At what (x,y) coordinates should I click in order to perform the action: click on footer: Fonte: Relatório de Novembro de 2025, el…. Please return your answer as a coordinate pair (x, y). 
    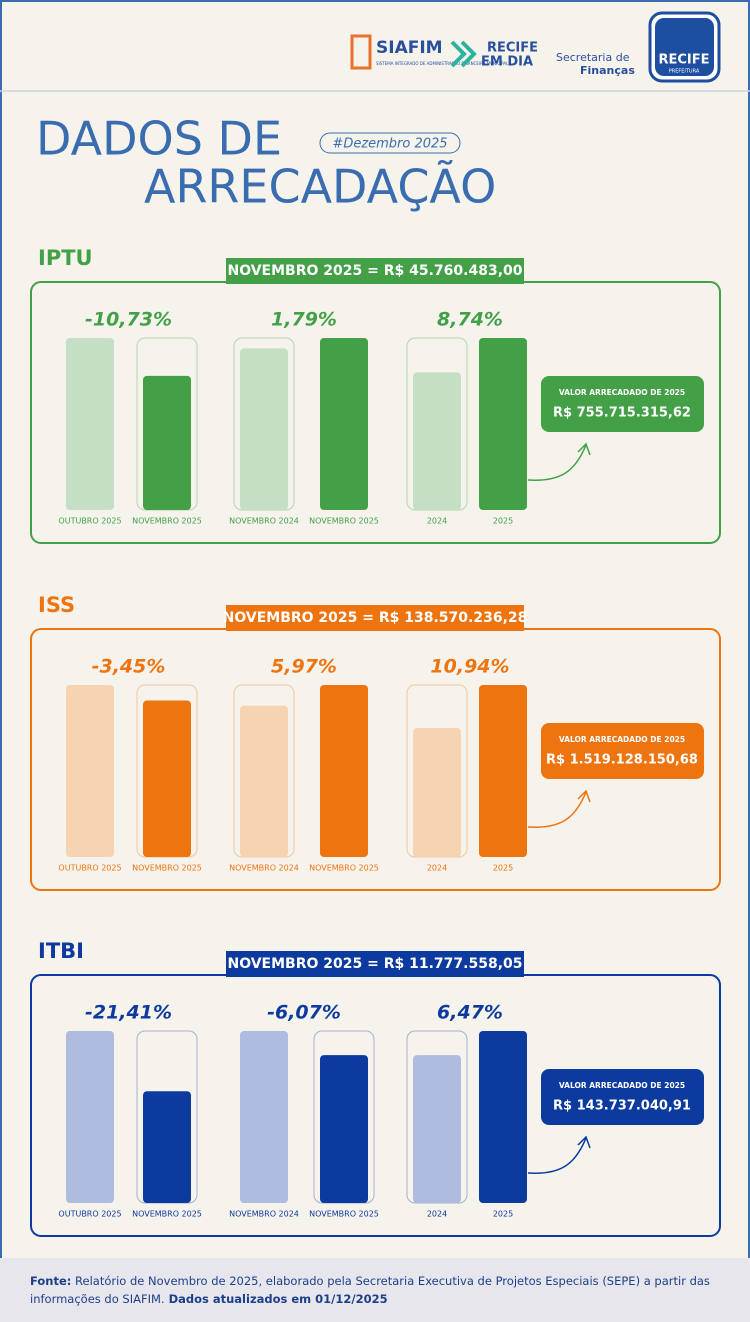
    Looking at the image, I should click on (375, 1290).